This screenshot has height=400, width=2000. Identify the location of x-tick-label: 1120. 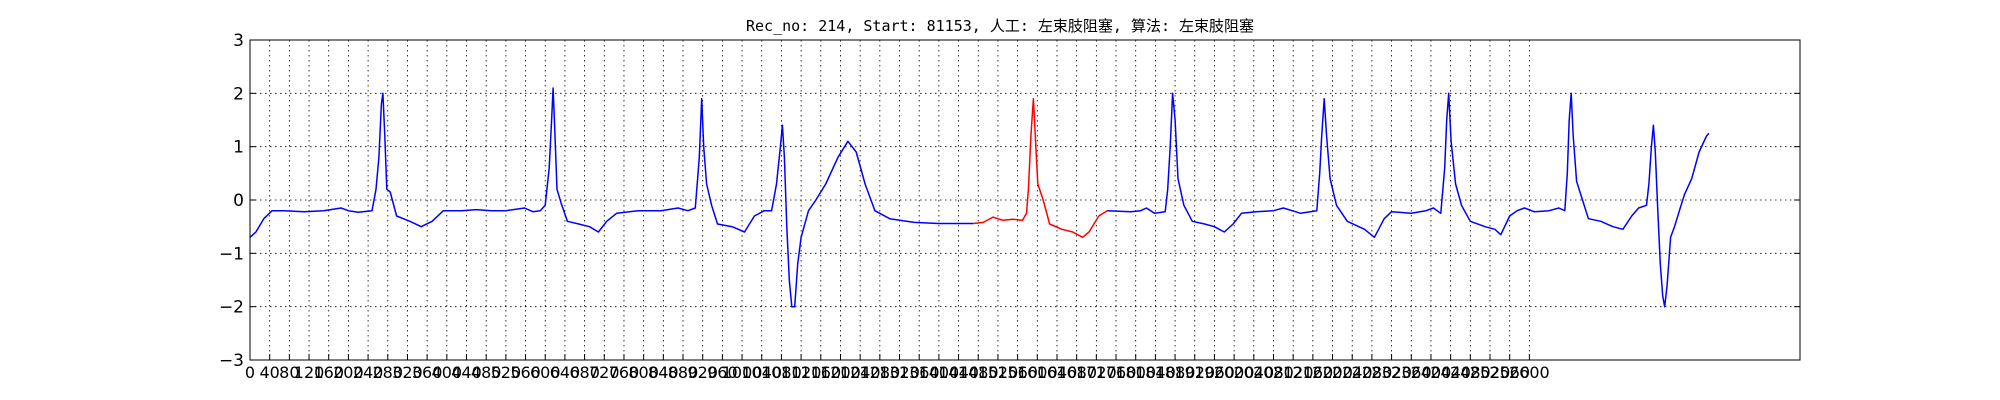
(801, 372).